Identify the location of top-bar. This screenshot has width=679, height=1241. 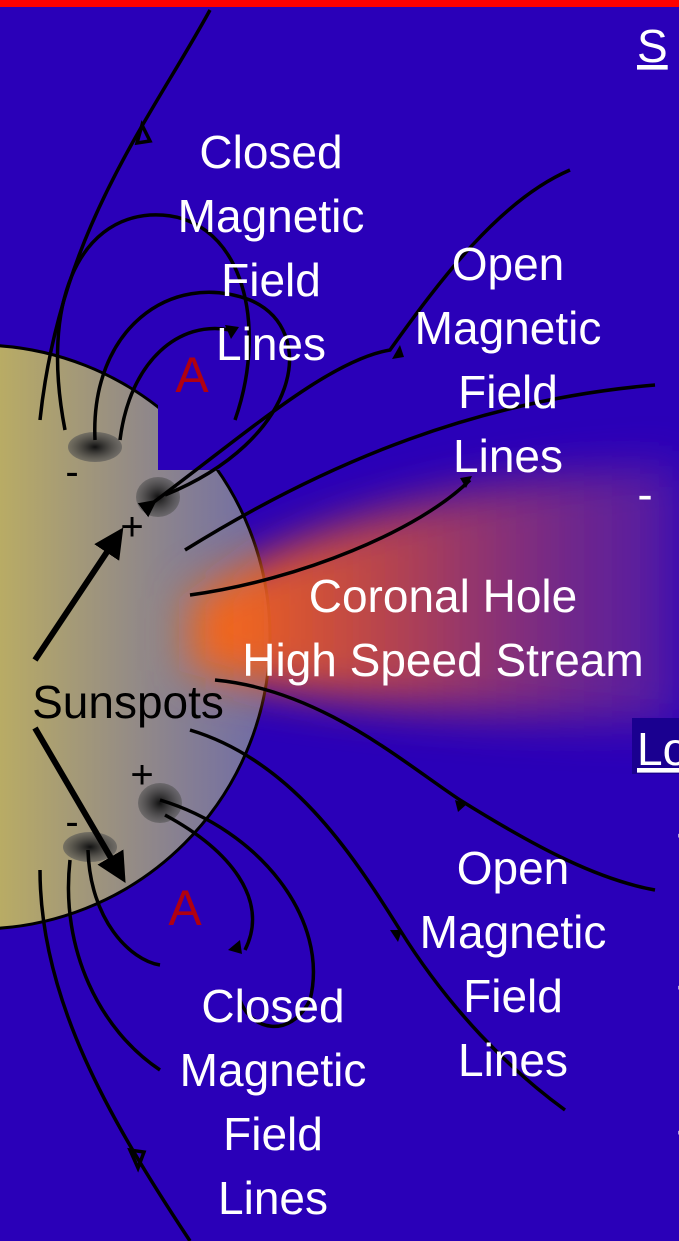
(339, 3).